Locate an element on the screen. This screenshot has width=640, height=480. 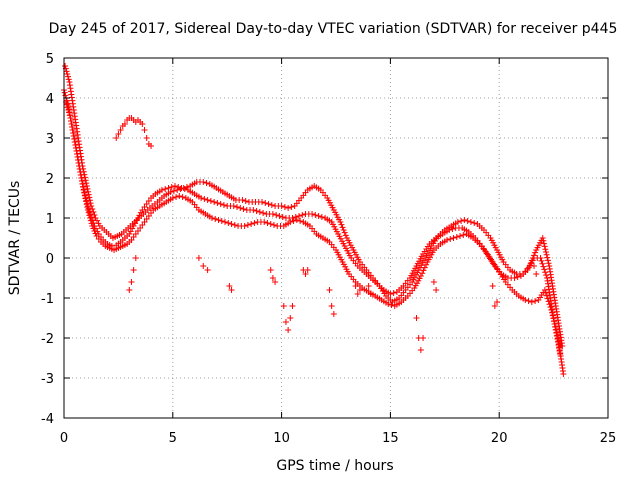
y-tick-labels: -4 -3 -2 -1 0 1 2 3 4 5 is located at coordinates (47, 239).